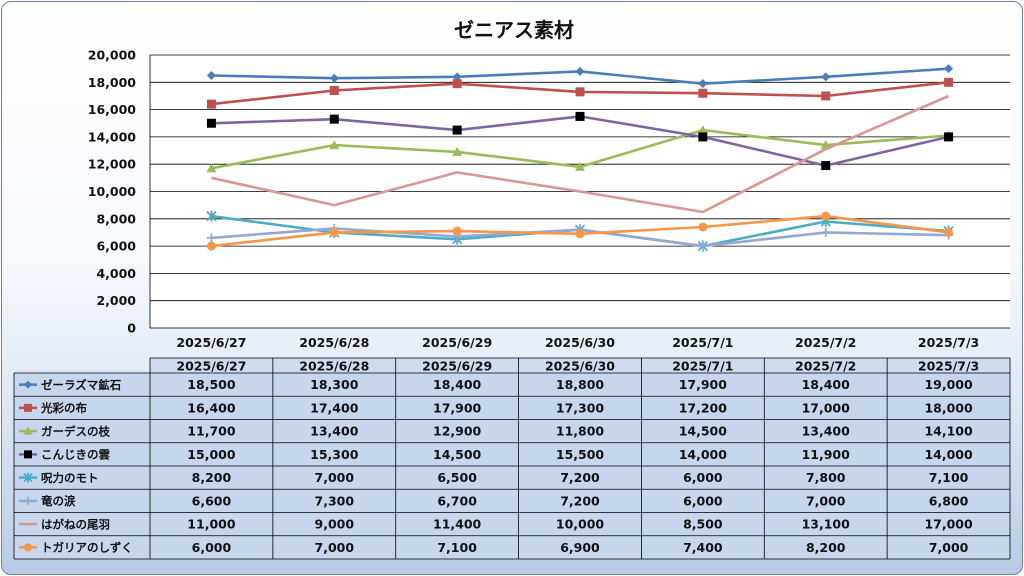 Image resolution: width=1024 pixels, height=576 pixels. Describe the element at coordinates (457, 477) in the screenshot. I see `table-value: 6,500` at that location.